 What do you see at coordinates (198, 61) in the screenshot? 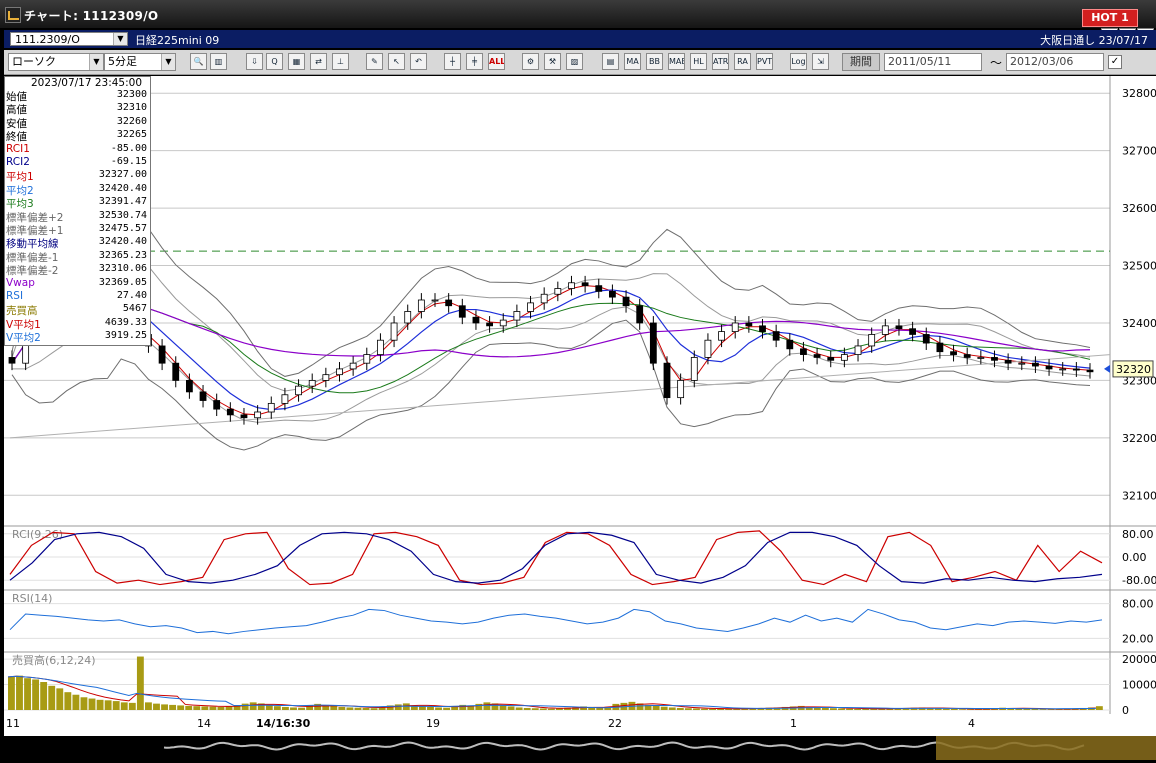
I see `zoom-icon: 🔍` at bounding box center [198, 61].